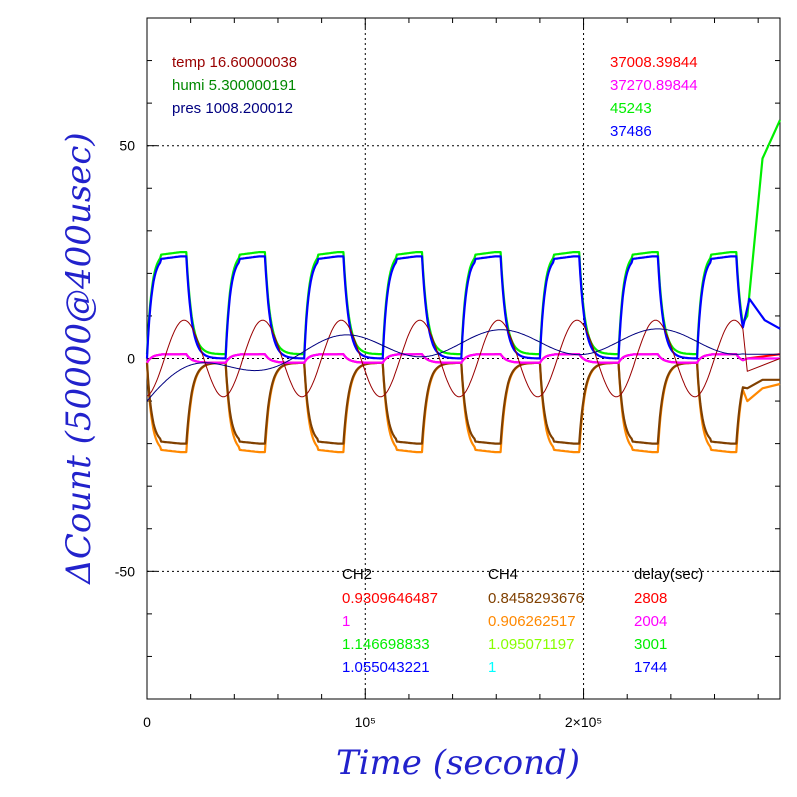 This screenshot has width=797, height=797. I want to click on x-tick-label: 0, so click(147, 722).